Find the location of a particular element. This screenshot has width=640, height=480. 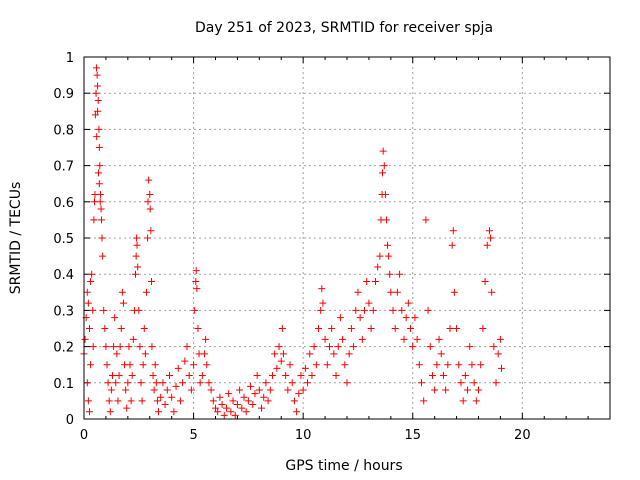

x-tick-label: 10 is located at coordinates (303, 435).